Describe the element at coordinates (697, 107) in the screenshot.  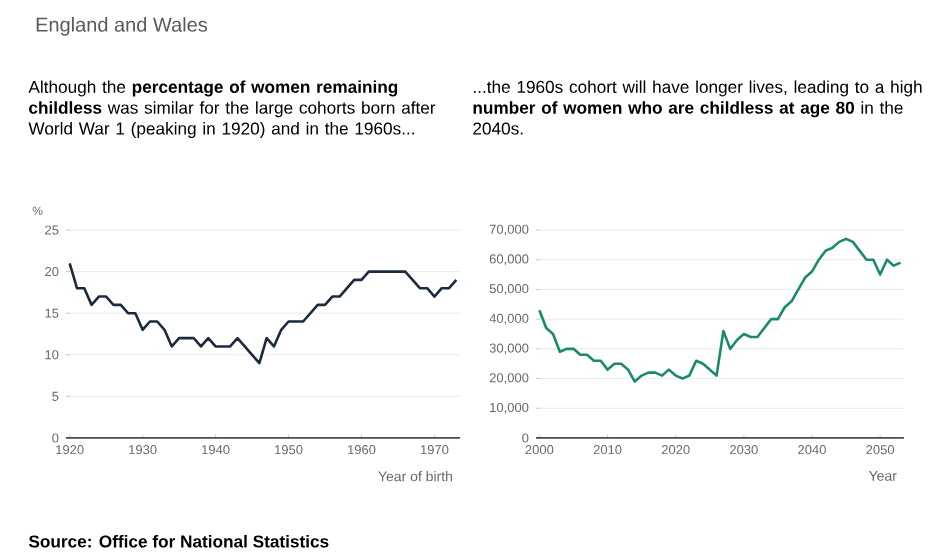
I see `text: ...the 1960s cohort will have longer lives, leading to a high number of women who are childless at age 80 in the 2040s.` at that location.